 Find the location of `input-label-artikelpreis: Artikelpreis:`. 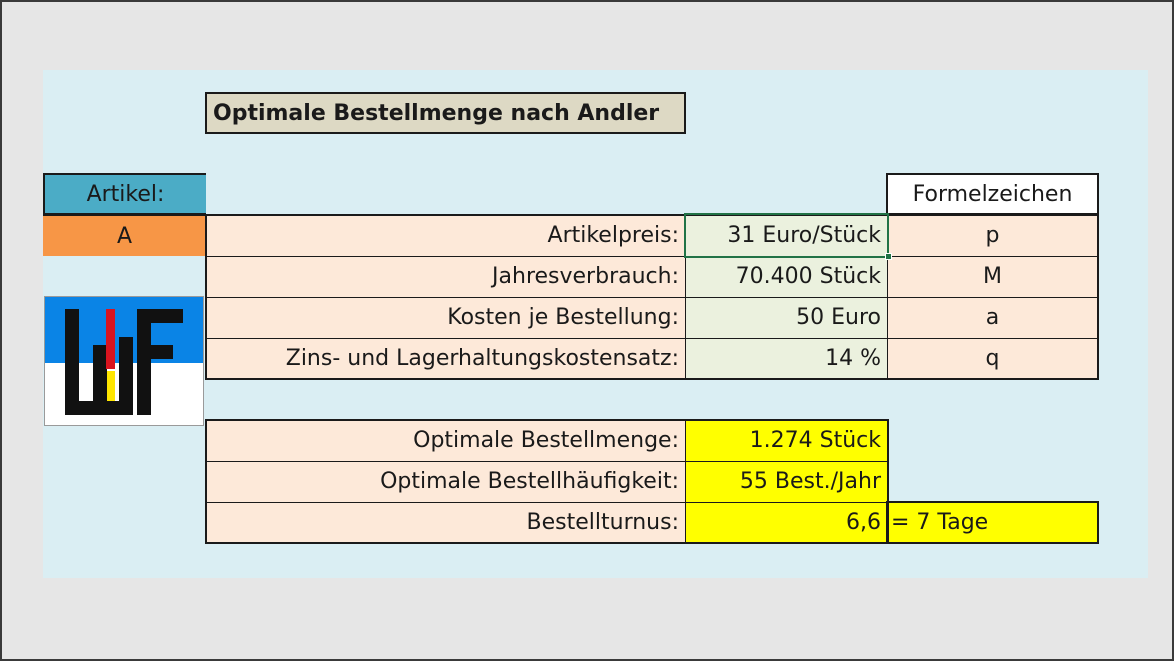

input-label-artikelpreis: Artikelpreis: is located at coordinates (445, 235).